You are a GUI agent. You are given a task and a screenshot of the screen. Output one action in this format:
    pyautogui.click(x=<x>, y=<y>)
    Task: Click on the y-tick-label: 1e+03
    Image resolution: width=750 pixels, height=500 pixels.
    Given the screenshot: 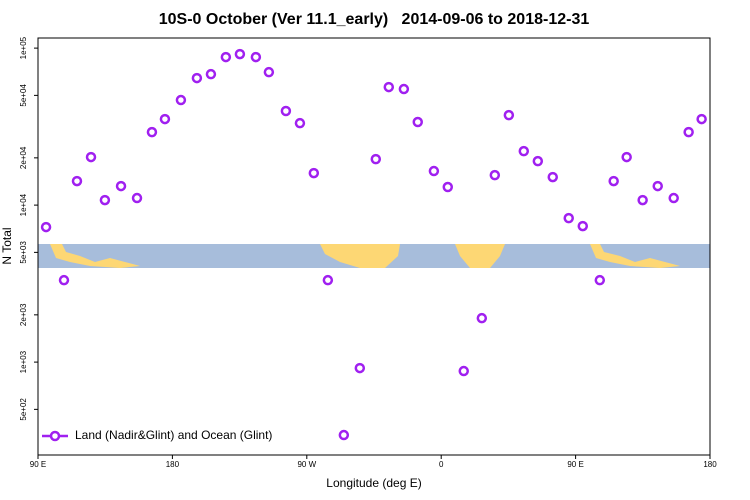 What is the action you would take?
    pyautogui.click(x=23, y=361)
    